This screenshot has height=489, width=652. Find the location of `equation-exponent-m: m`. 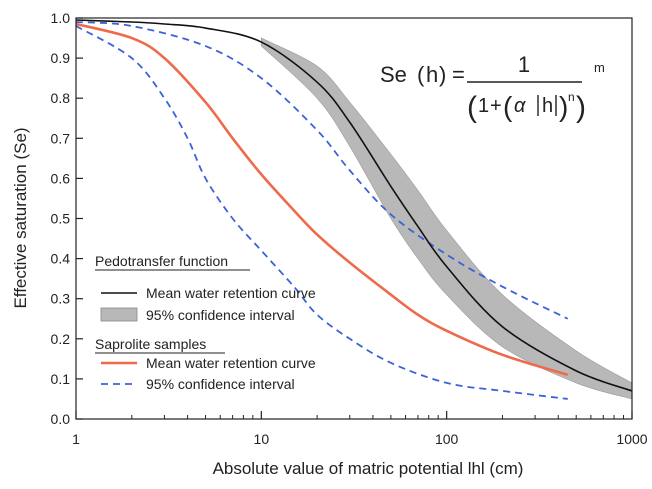

equation-exponent-m: m is located at coordinates (599, 67).